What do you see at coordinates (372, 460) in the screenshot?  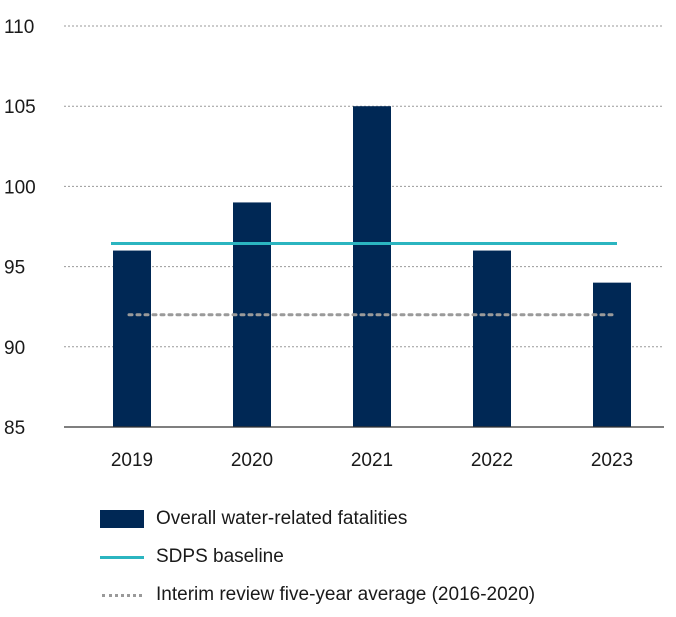 I see `x-tick-label-2021: 2021` at bounding box center [372, 460].